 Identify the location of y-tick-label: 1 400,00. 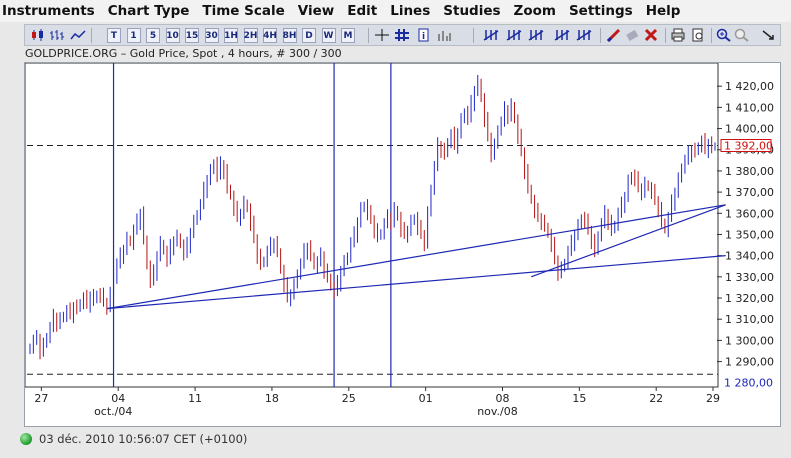
(749, 129).